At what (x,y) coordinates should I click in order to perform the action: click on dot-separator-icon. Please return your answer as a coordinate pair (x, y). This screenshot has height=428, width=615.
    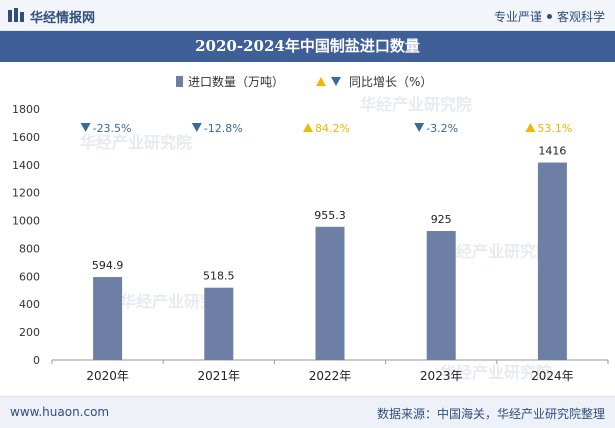
    Looking at the image, I should click on (549, 16).